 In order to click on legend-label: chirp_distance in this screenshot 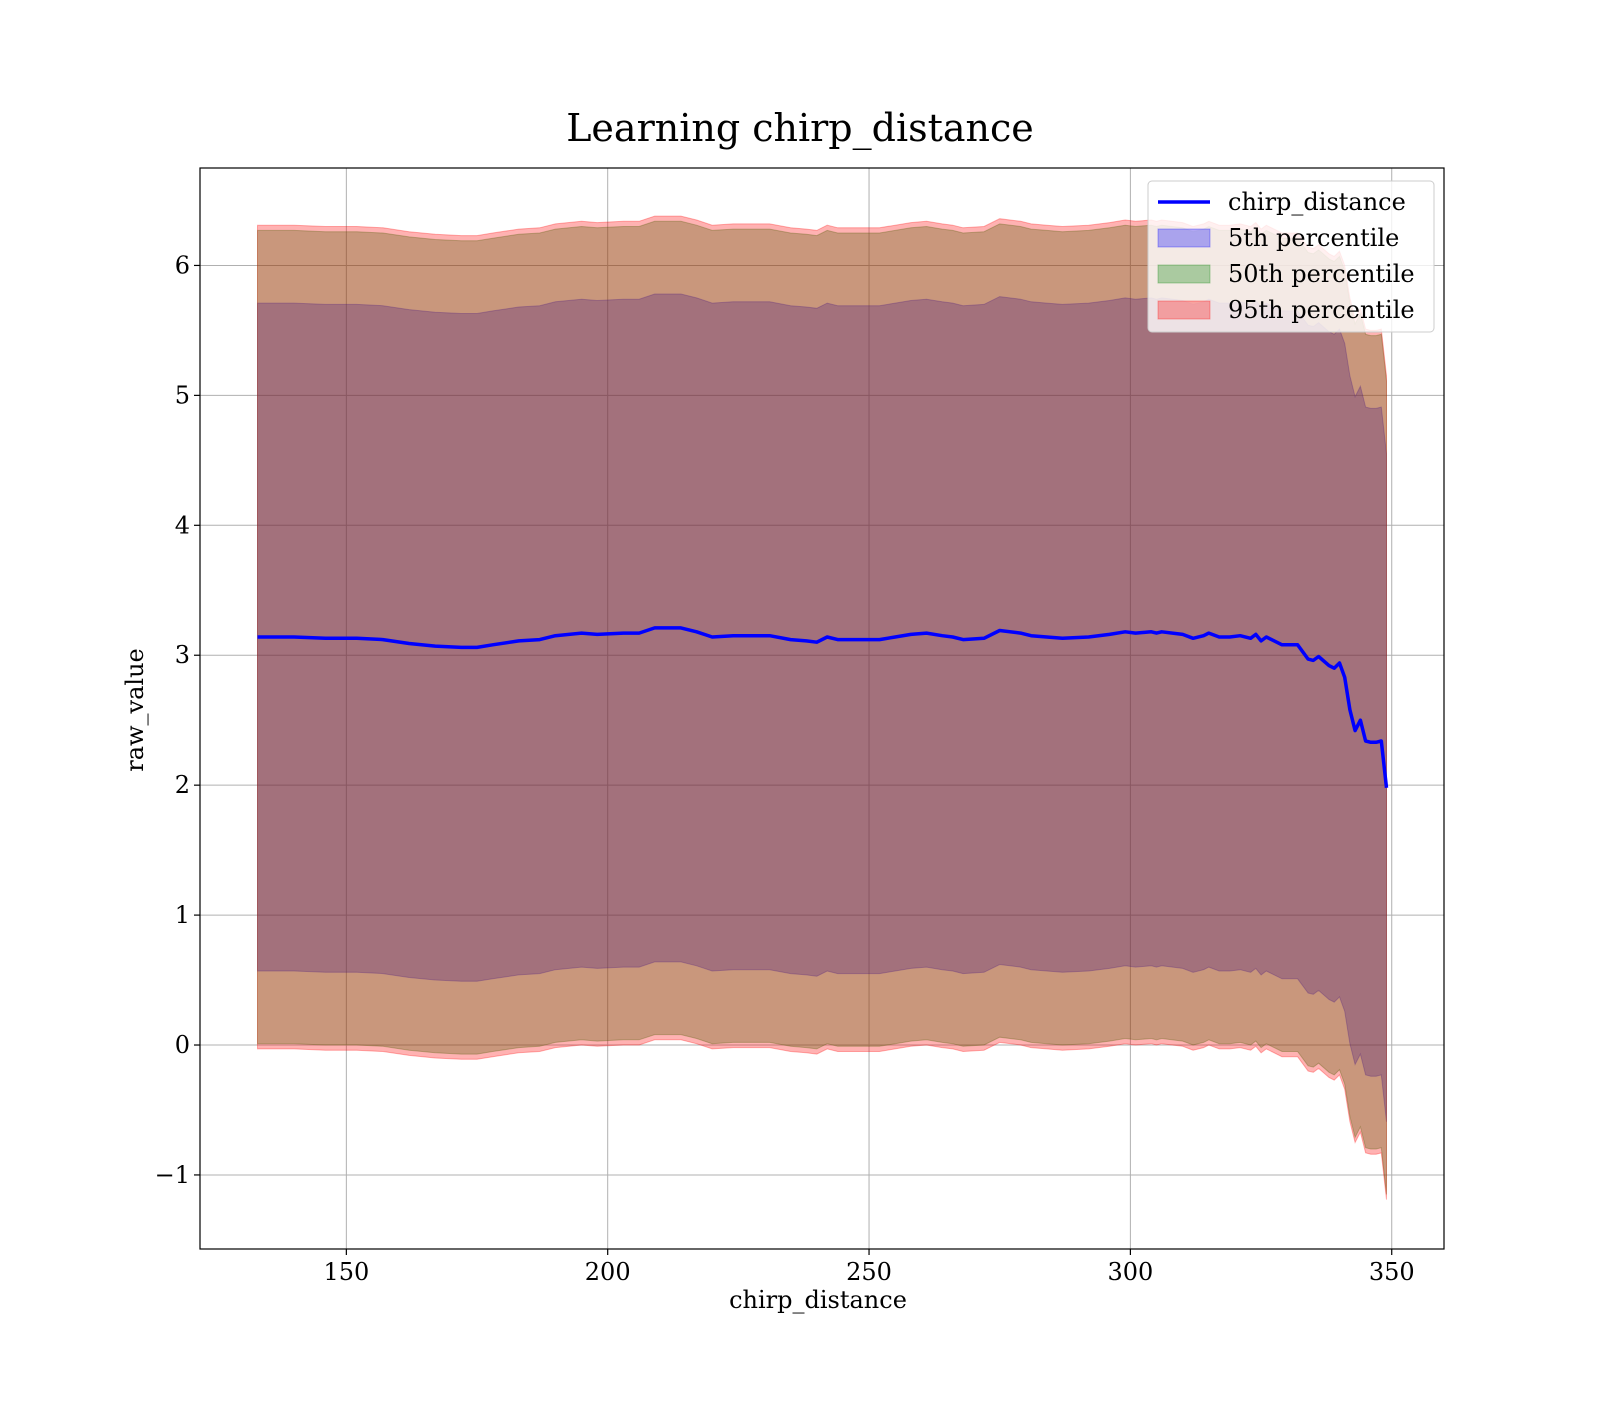, I will do `click(1317, 202)`.